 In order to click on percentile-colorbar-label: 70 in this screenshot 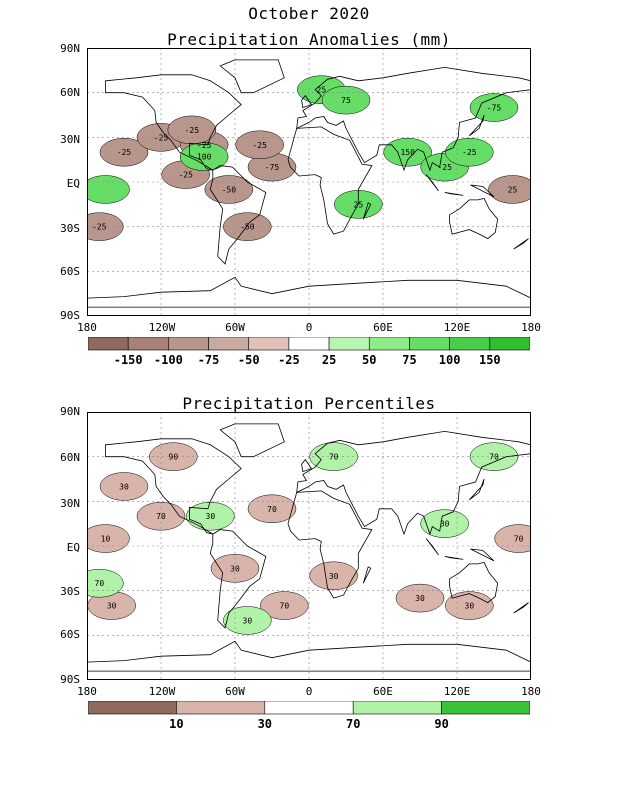, I will do `click(353, 724)`.